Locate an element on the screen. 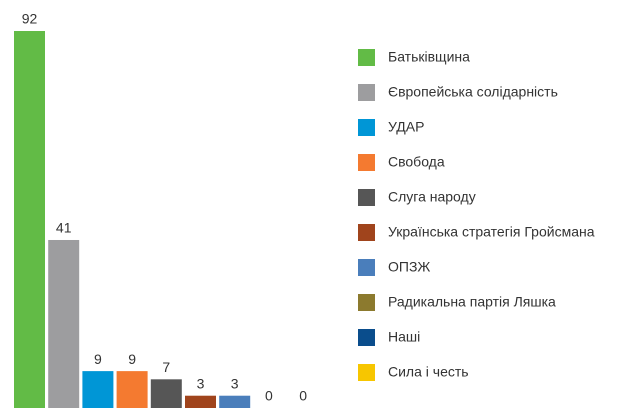  legend-label: Наші is located at coordinates (404, 337).